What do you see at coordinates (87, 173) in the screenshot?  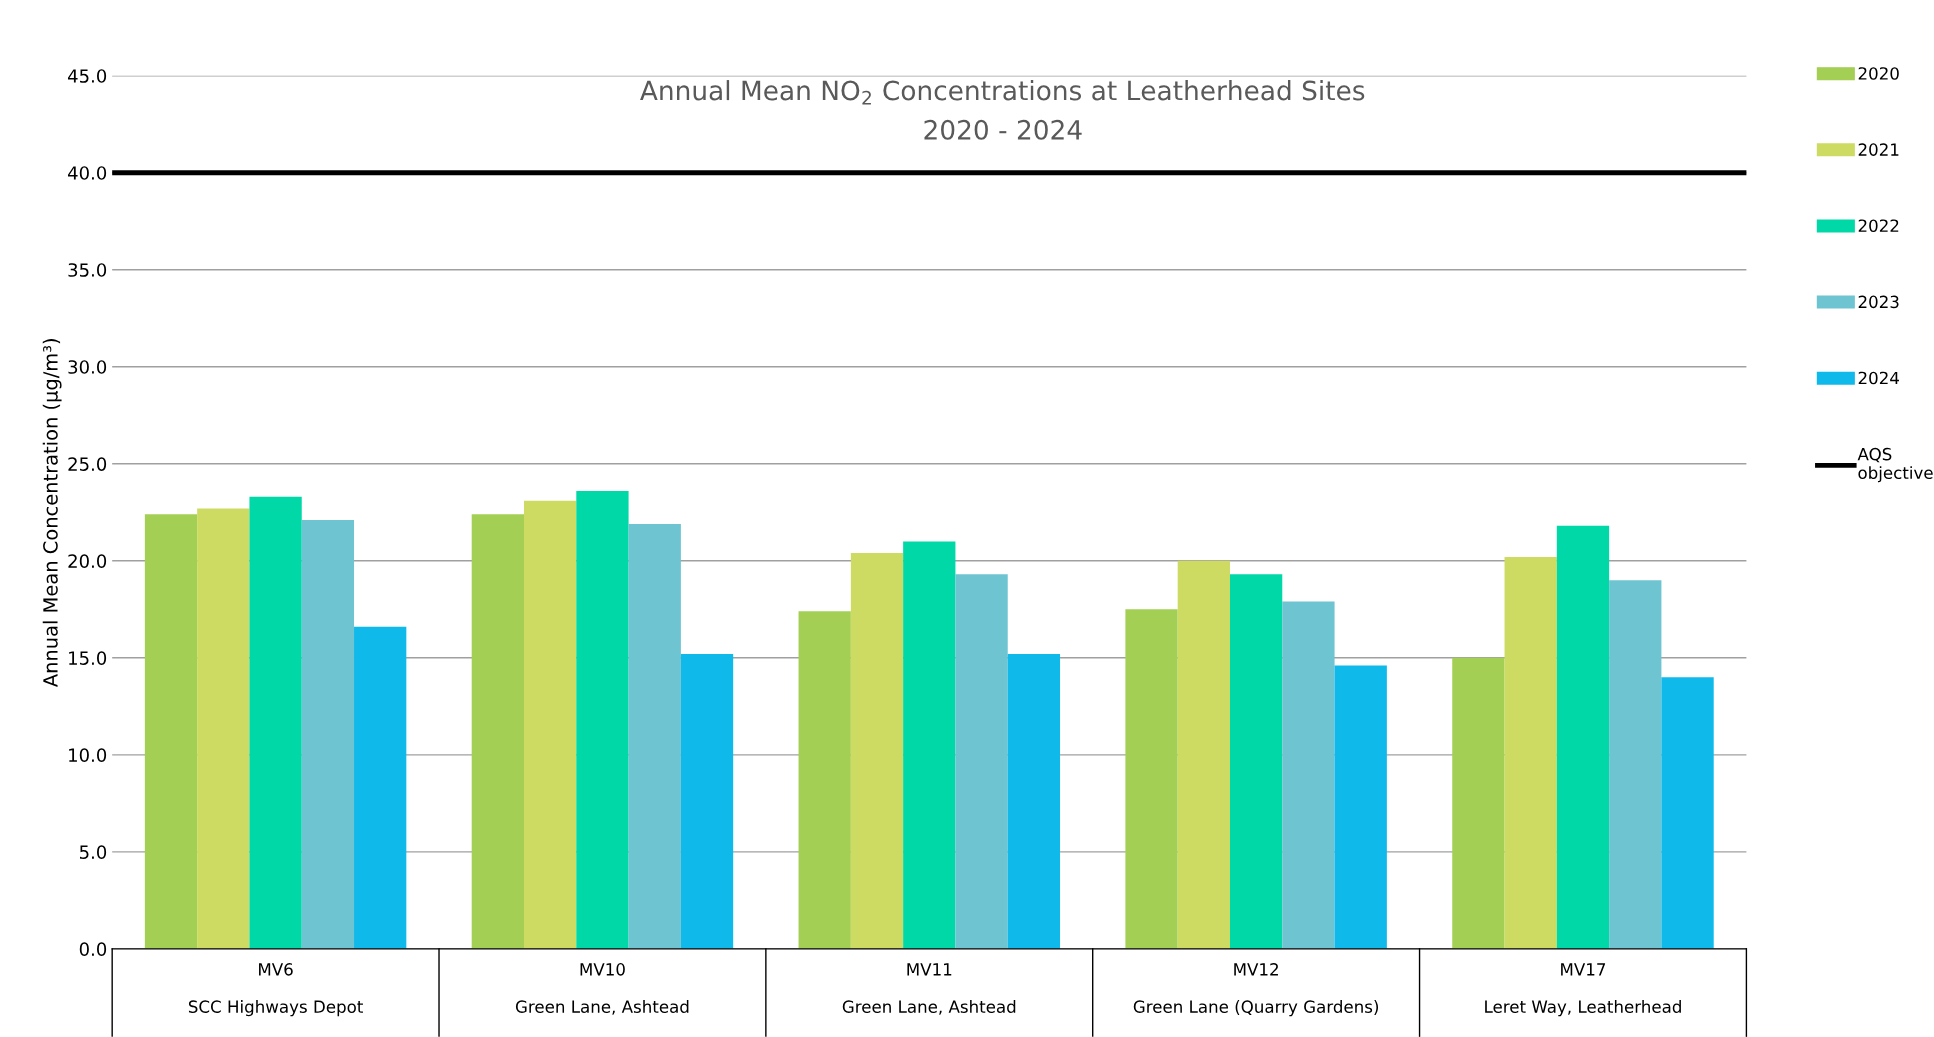 I see `y-tick-label: 40.0` at bounding box center [87, 173].